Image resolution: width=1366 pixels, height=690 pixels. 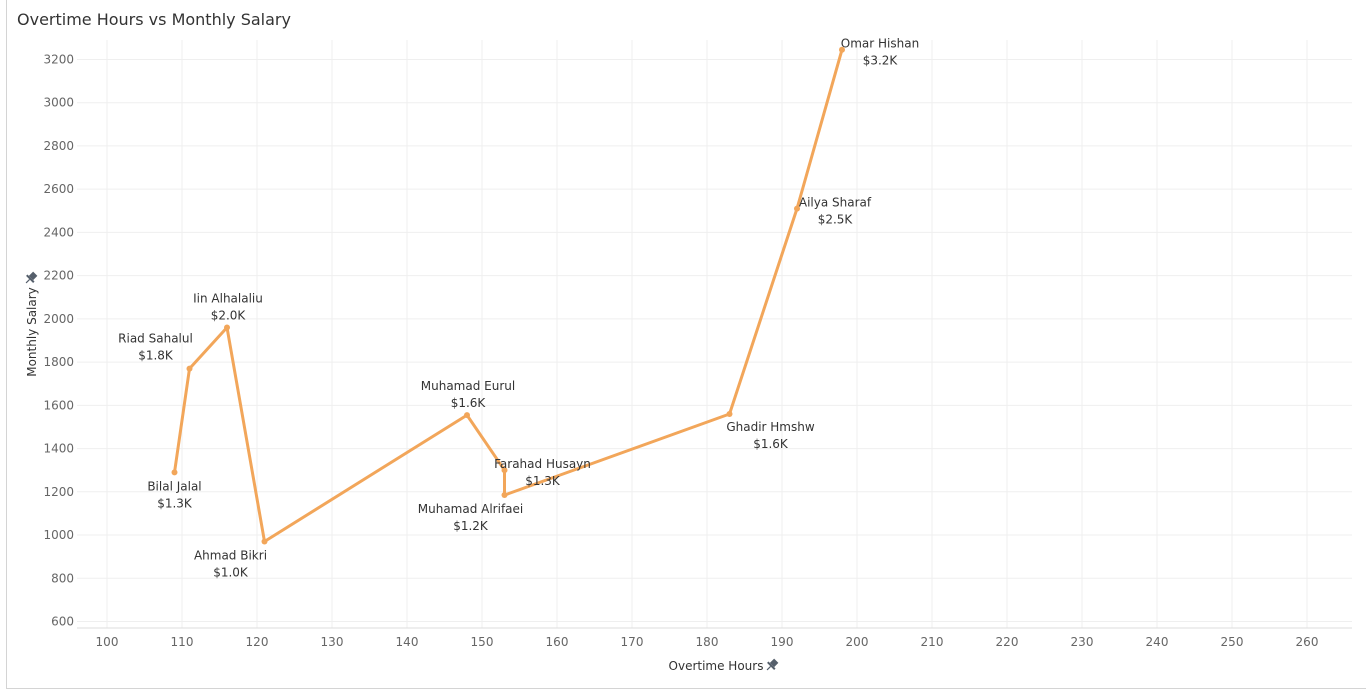 What do you see at coordinates (62, 578) in the screenshot?
I see `y-tick-label: 800` at bounding box center [62, 578].